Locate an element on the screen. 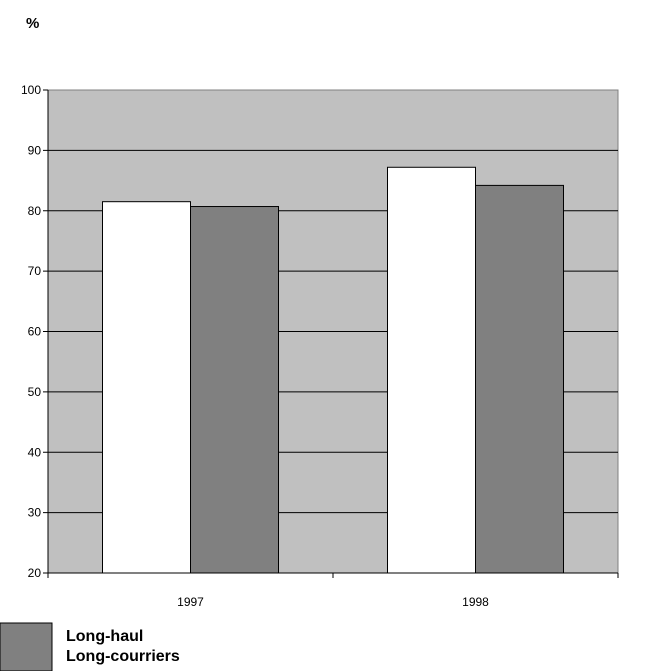 The height and width of the screenshot is (671, 650). y-tick-label-60: 60 is located at coordinates (35, 332).